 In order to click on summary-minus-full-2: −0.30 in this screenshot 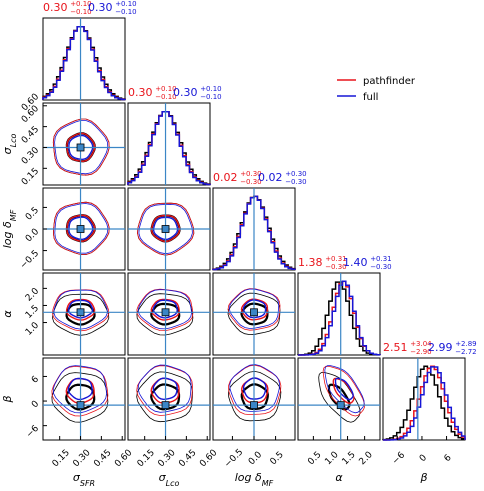, I will do `click(295, 182)`.